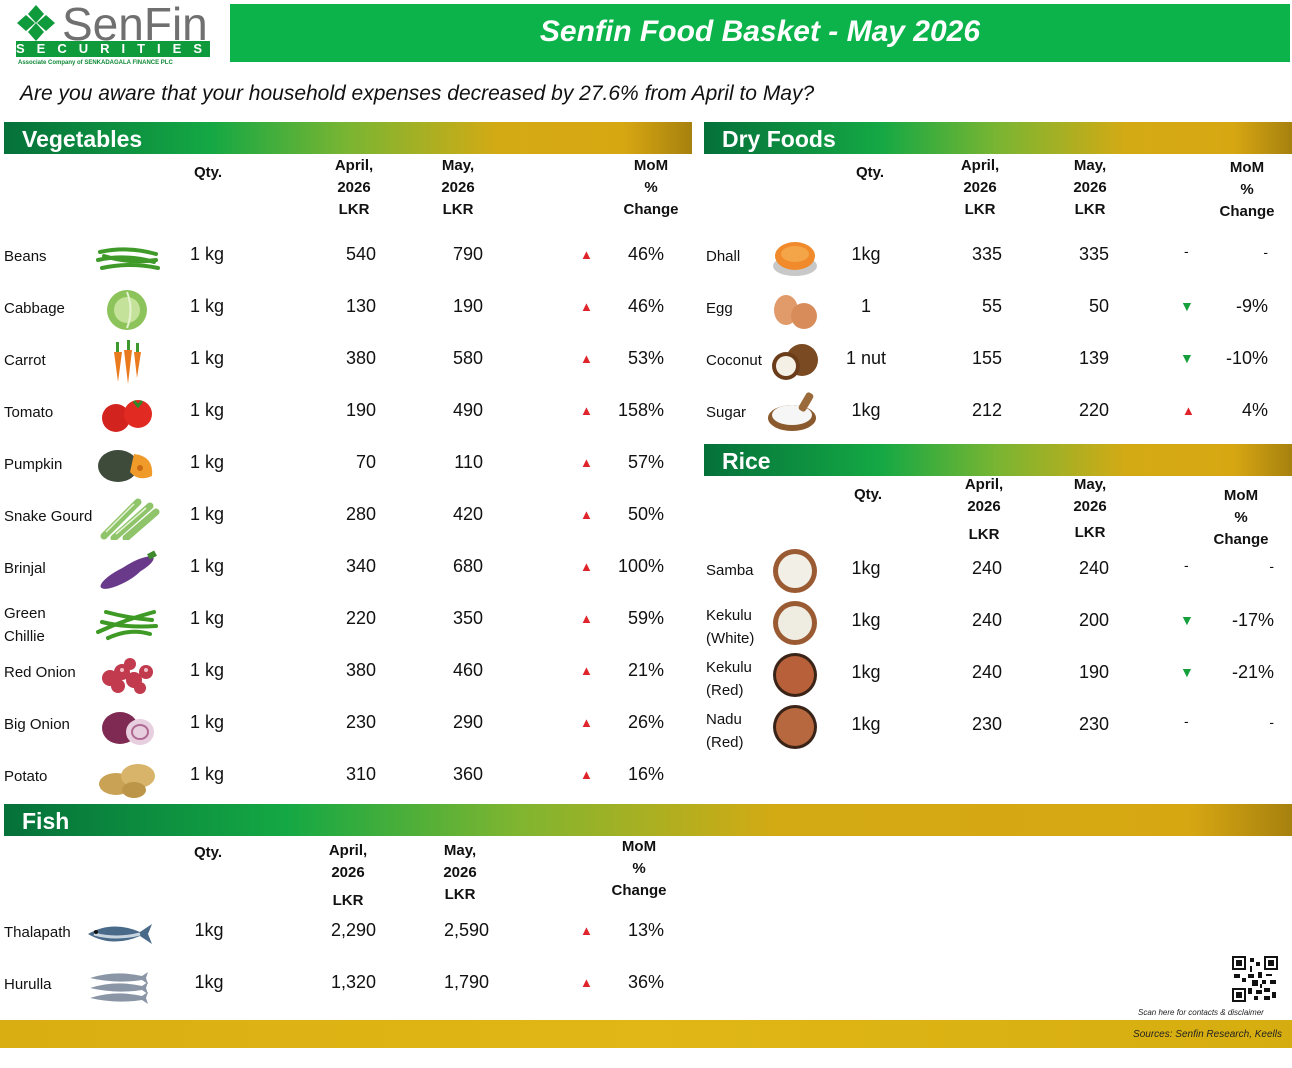  I want to click on vegetables-row-may-price: 110, so click(468, 462).